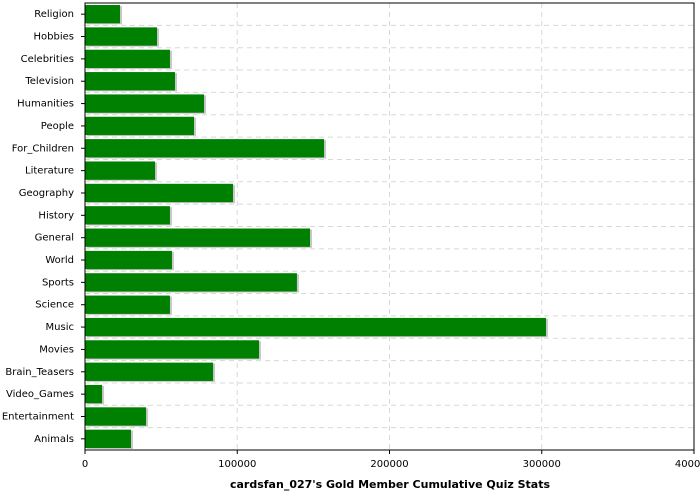 The image size is (700, 500). Describe the element at coordinates (54, 238) in the screenshot. I see `y-tick-label: General` at that location.